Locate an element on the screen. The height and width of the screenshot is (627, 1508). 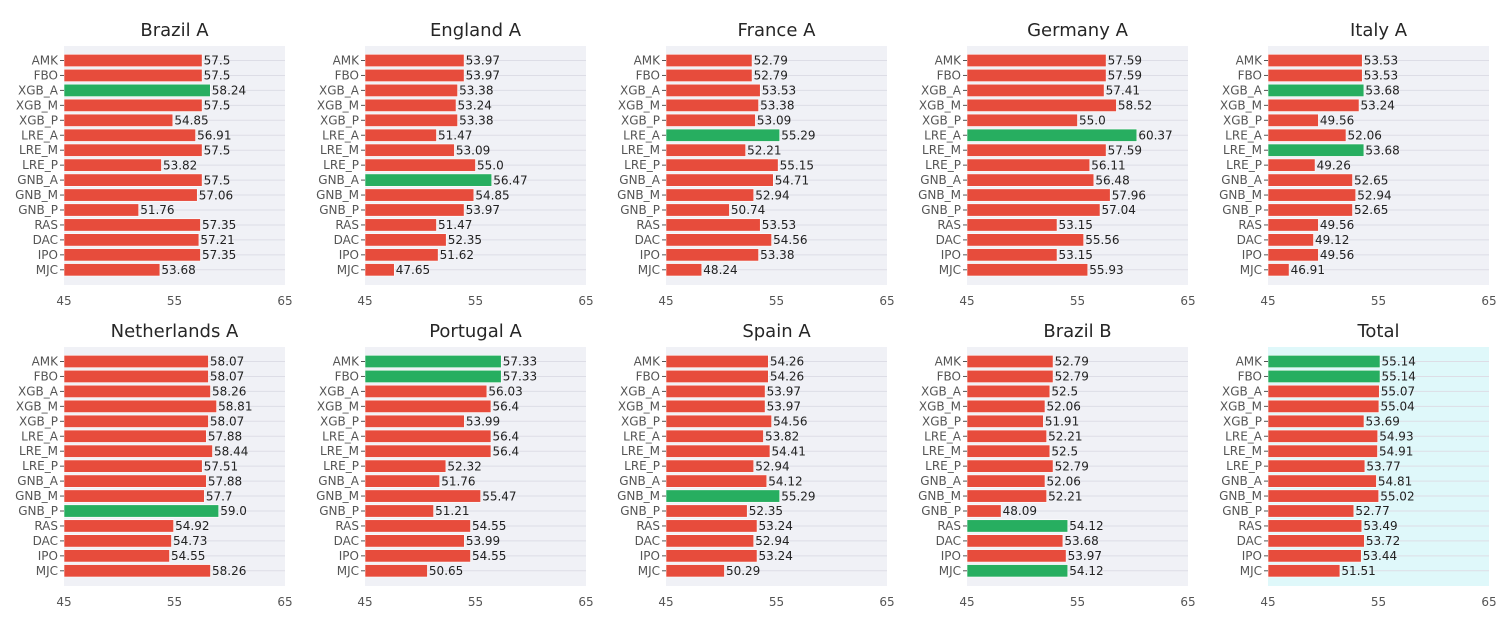
value-label: 54.92 is located at coordinates (192, 526).